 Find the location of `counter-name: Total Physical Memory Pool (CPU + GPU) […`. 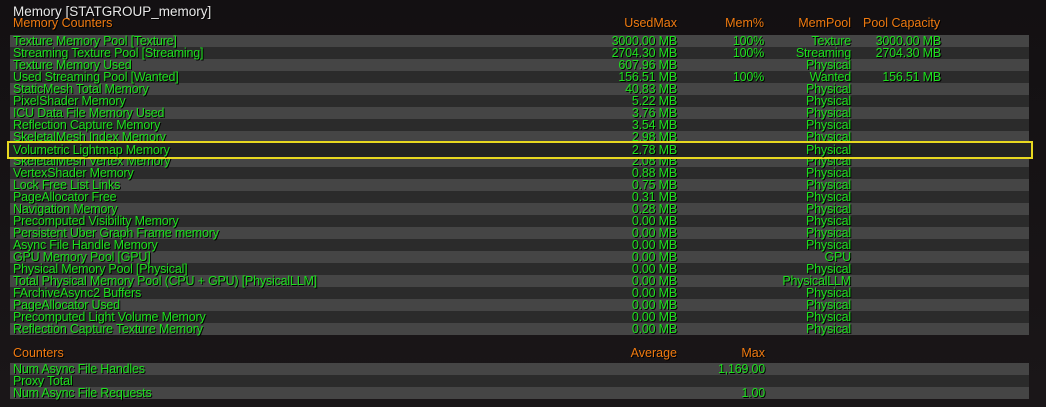

counter-name: Total Physical Memory Pool (CPU + GPU) [… is located at coordinates (165, 281).